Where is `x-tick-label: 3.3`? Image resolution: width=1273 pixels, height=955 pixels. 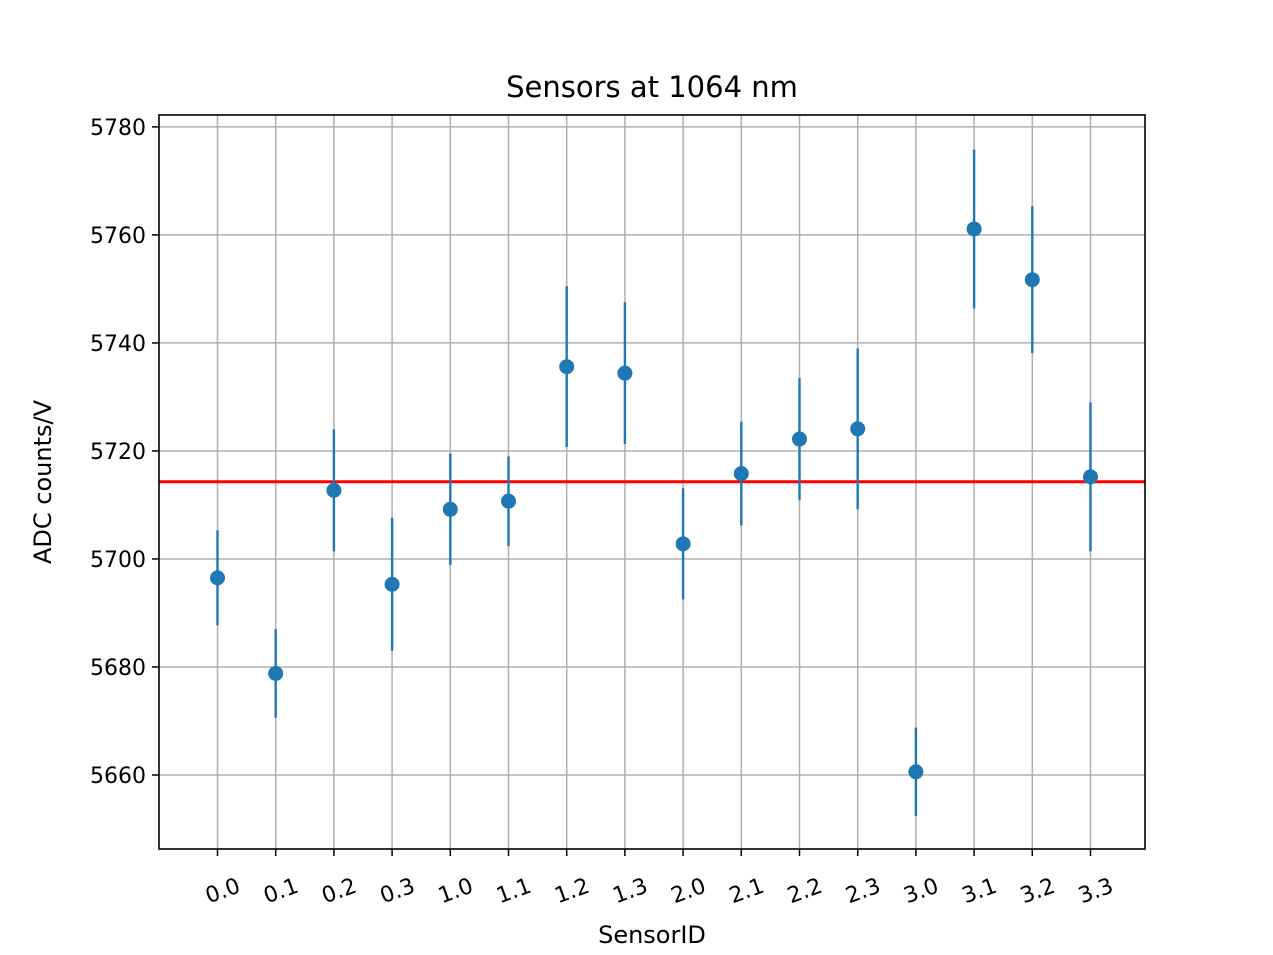
x-tick-label: 3.3 is located at coordinates (1095, 891).